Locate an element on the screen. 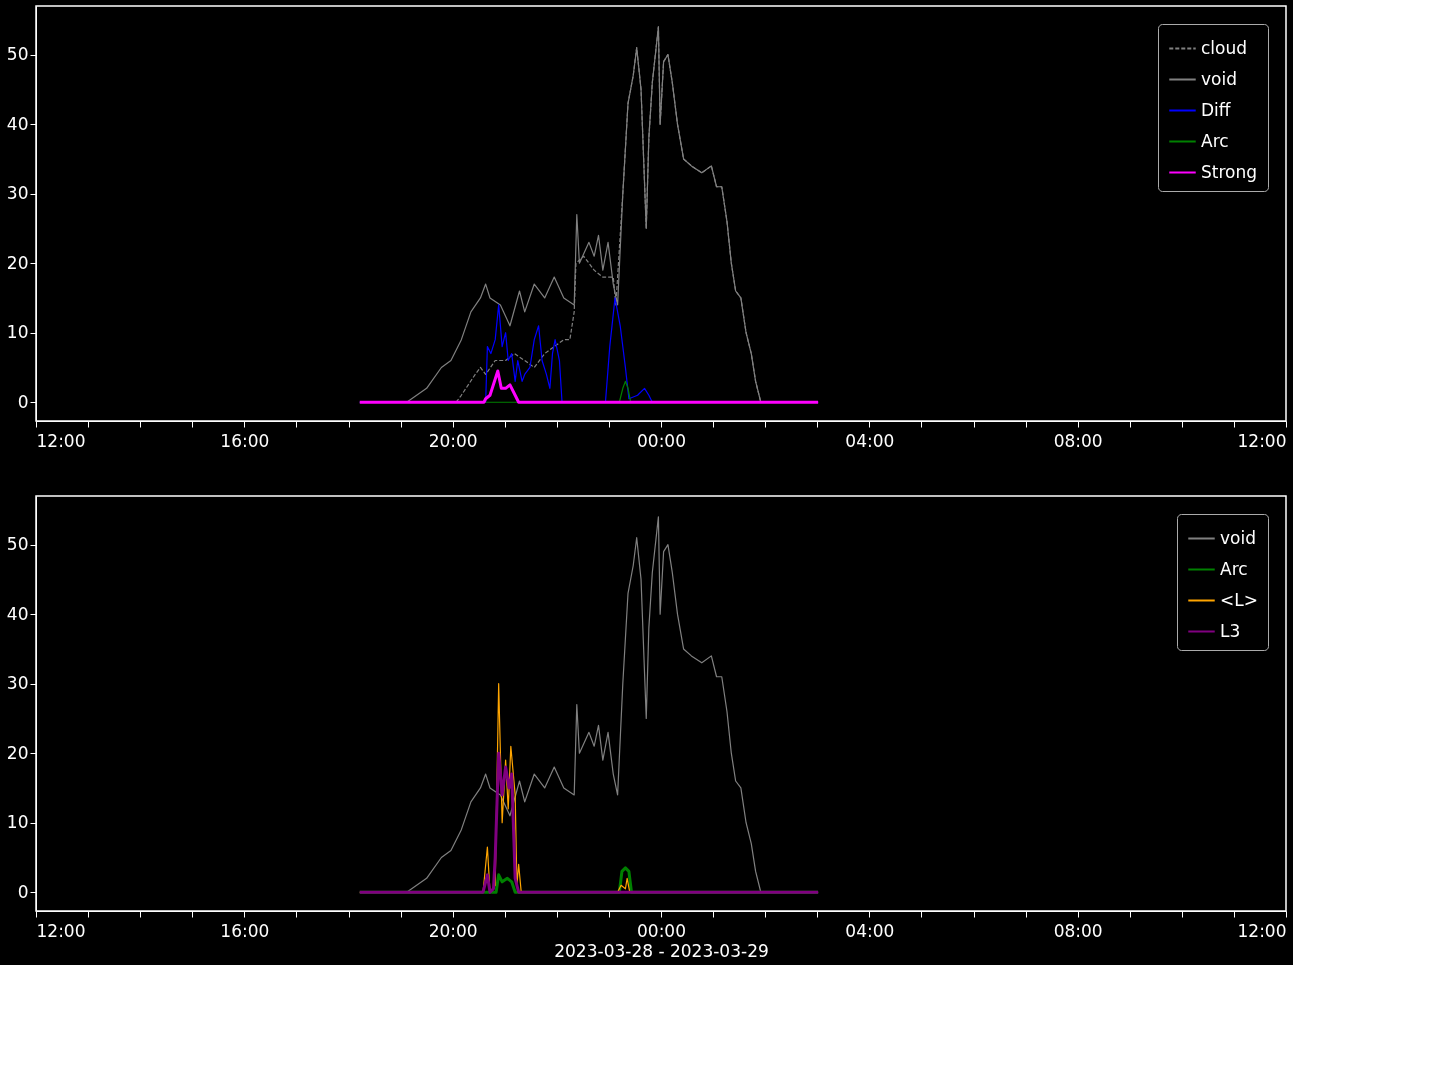  legend-label: cloud is located at coordinates (1224, 47).